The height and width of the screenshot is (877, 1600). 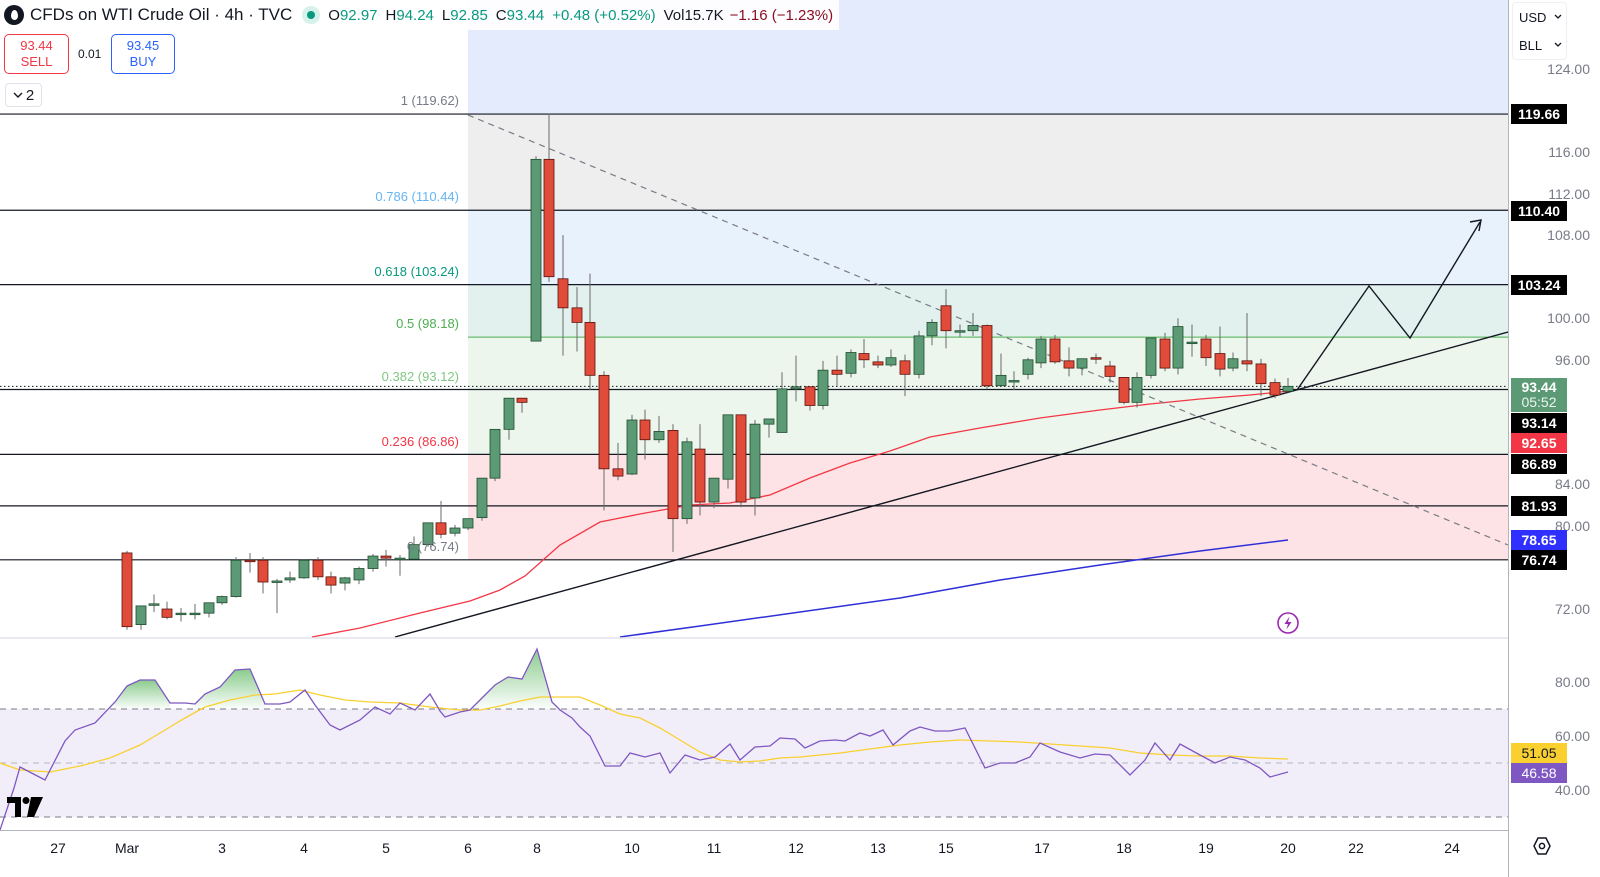 What do you see at coordinates (1388, 306) in the screenshot?
I see `projection-path` at bounding box center [1388, 306].